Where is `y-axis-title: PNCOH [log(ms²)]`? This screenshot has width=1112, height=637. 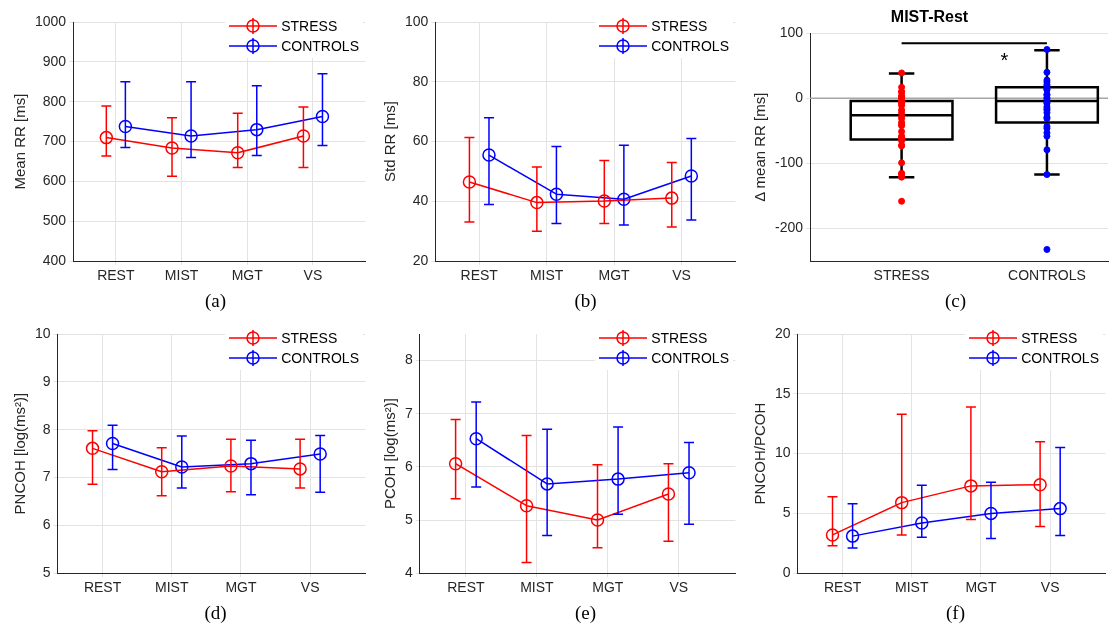
y-axis-title: PNCOH [log(ms²)] is located at coordinates (20, 453).